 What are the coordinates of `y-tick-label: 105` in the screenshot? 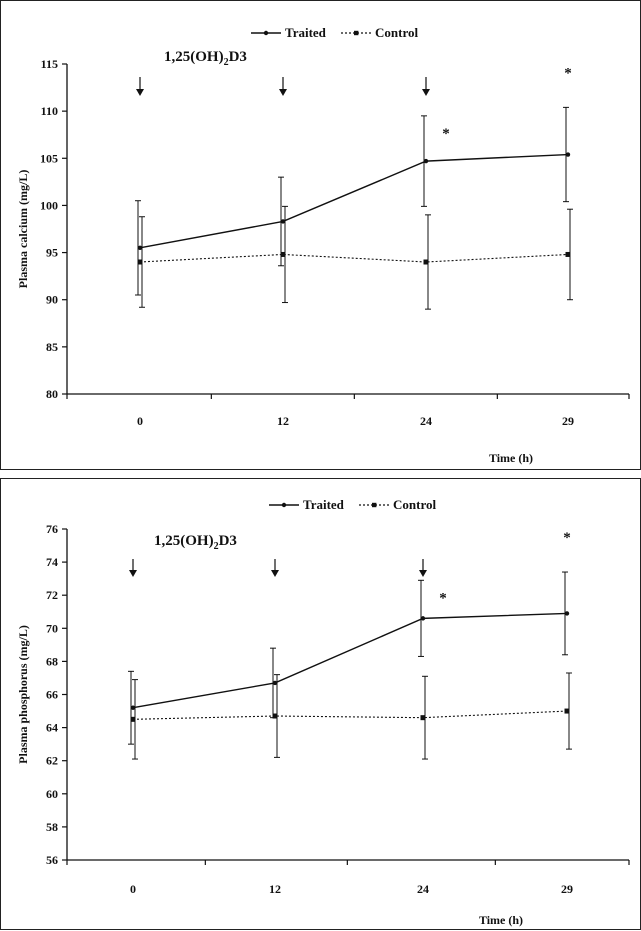 It's located at (49, 158).